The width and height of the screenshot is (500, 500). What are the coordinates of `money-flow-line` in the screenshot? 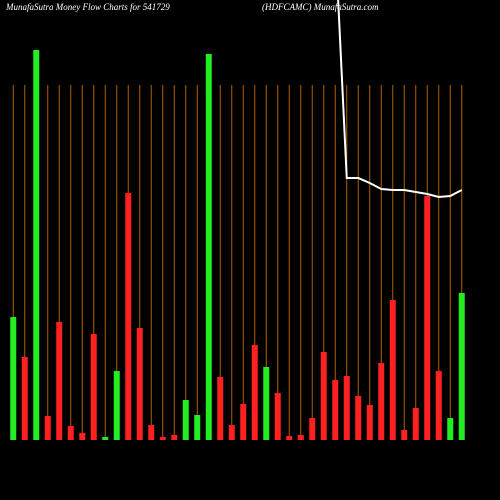 It's located at (400, 99).